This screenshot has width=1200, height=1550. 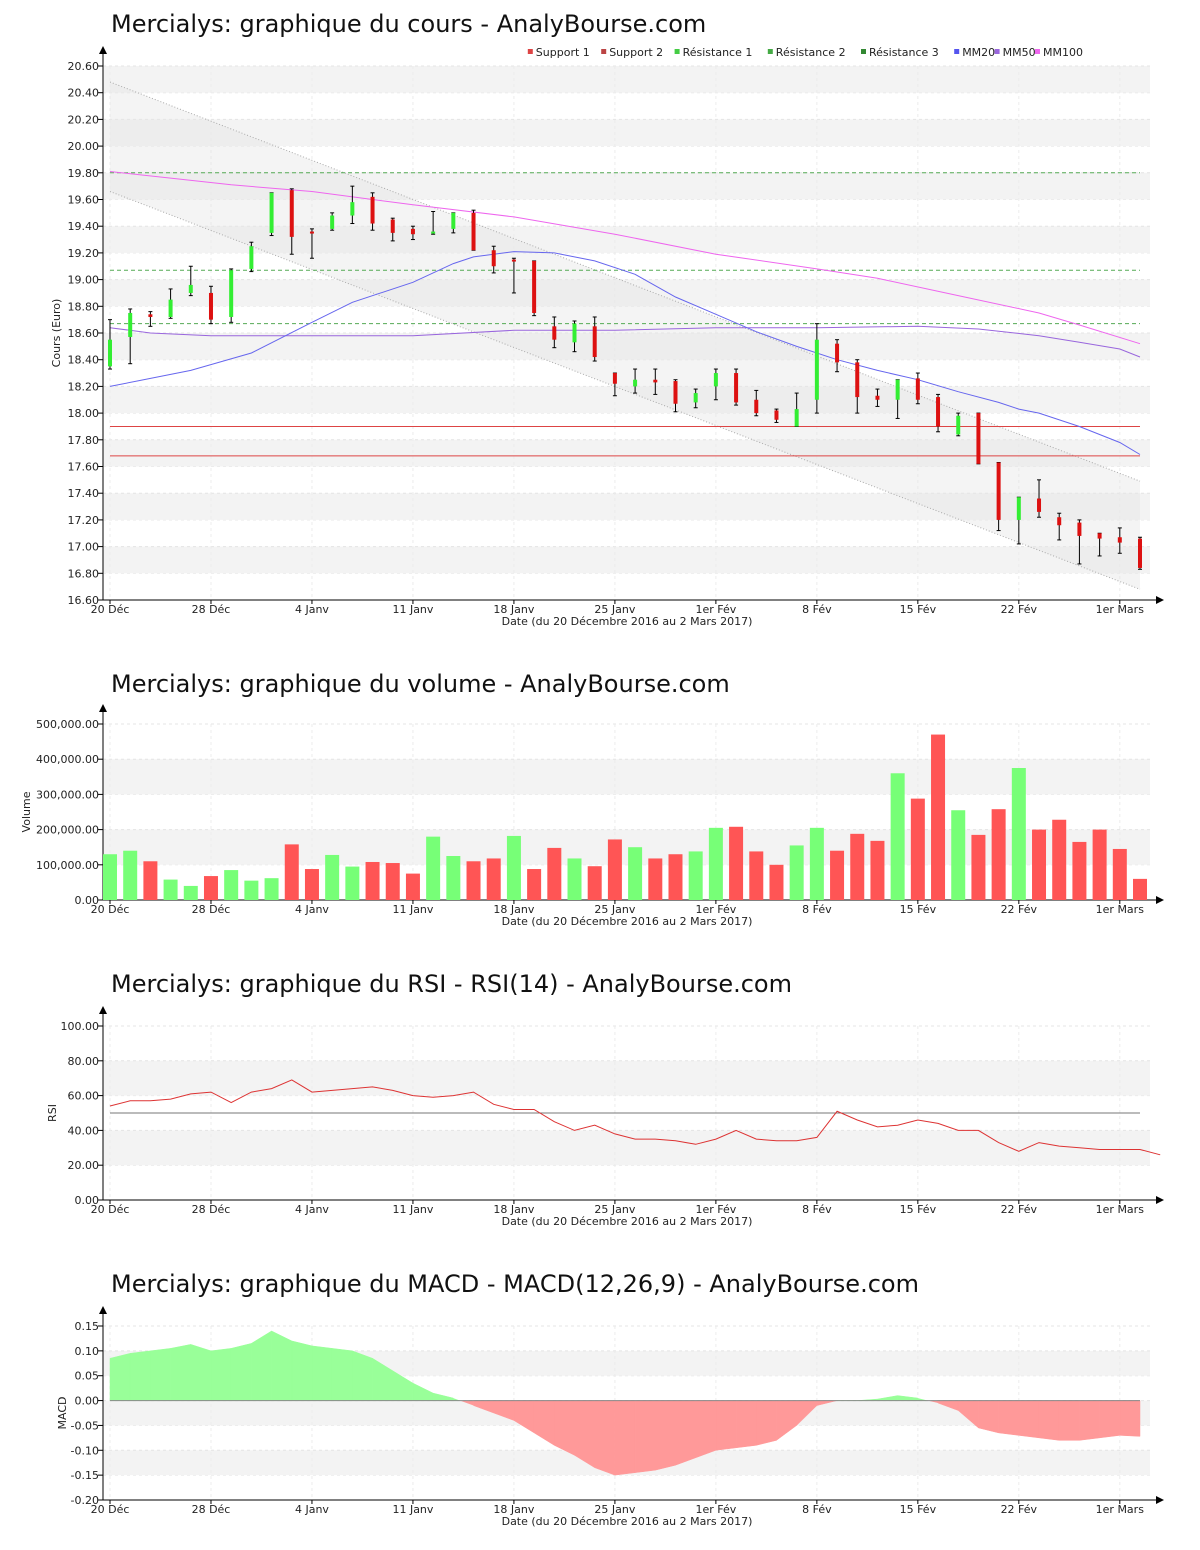 I want to click on y-tick-label: 16.80, so click(x=84, y=573).